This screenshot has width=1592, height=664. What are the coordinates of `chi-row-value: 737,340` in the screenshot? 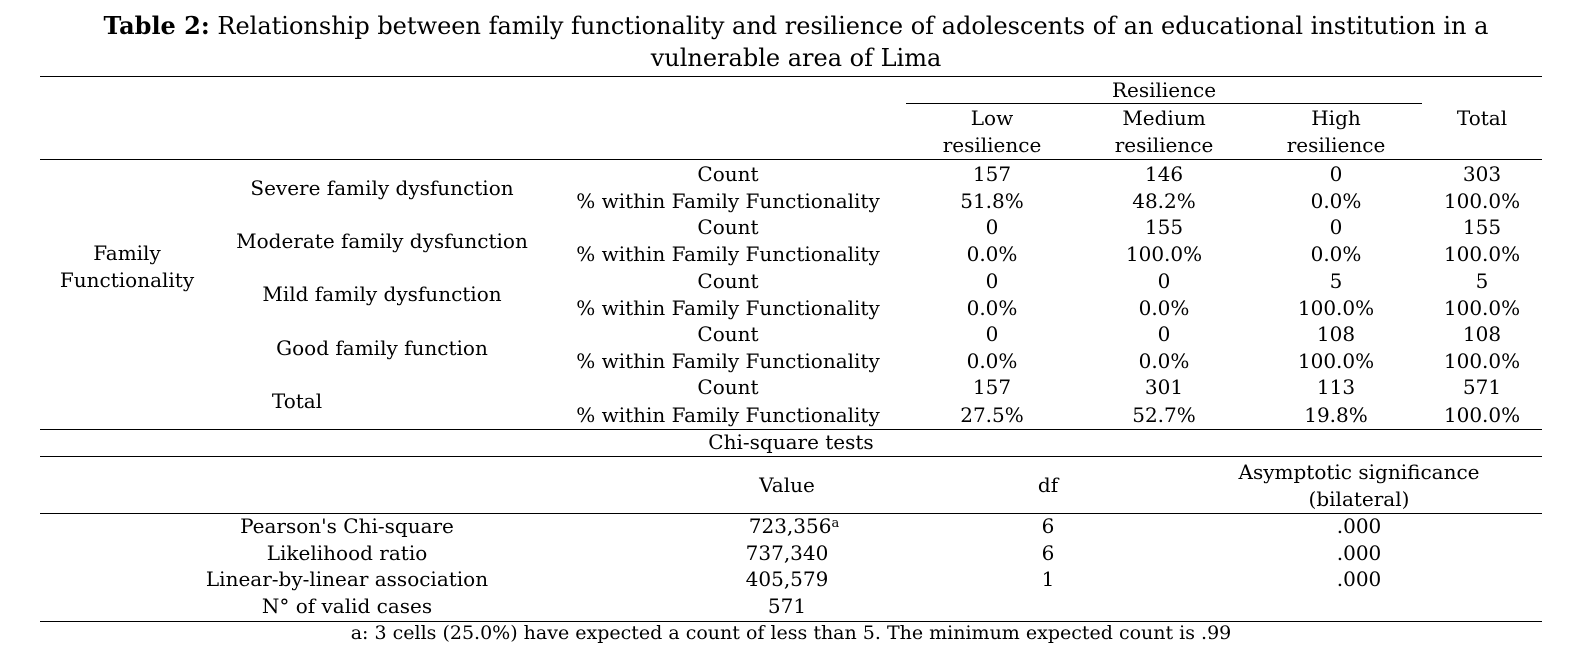 It's located at (787, 553).